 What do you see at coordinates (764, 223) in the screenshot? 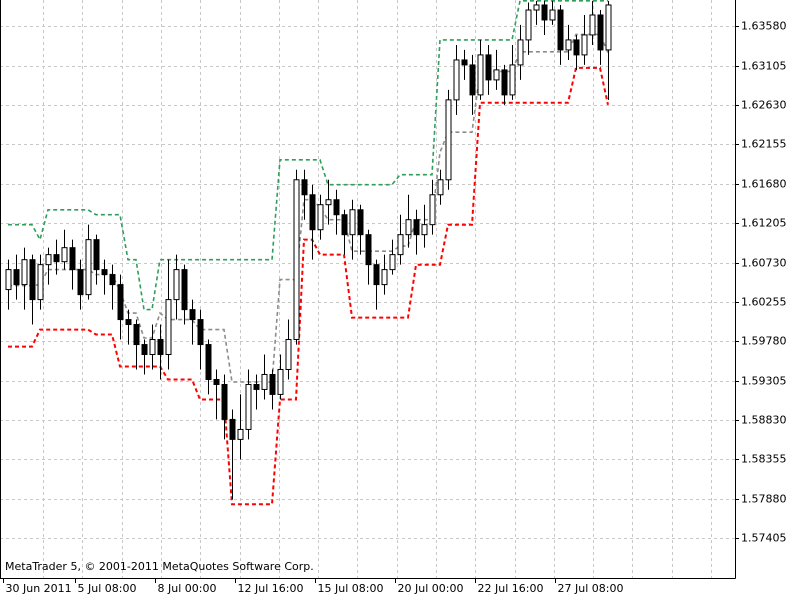
I see `y-tick-label: 1.61205` at bounding box center [764, 223].